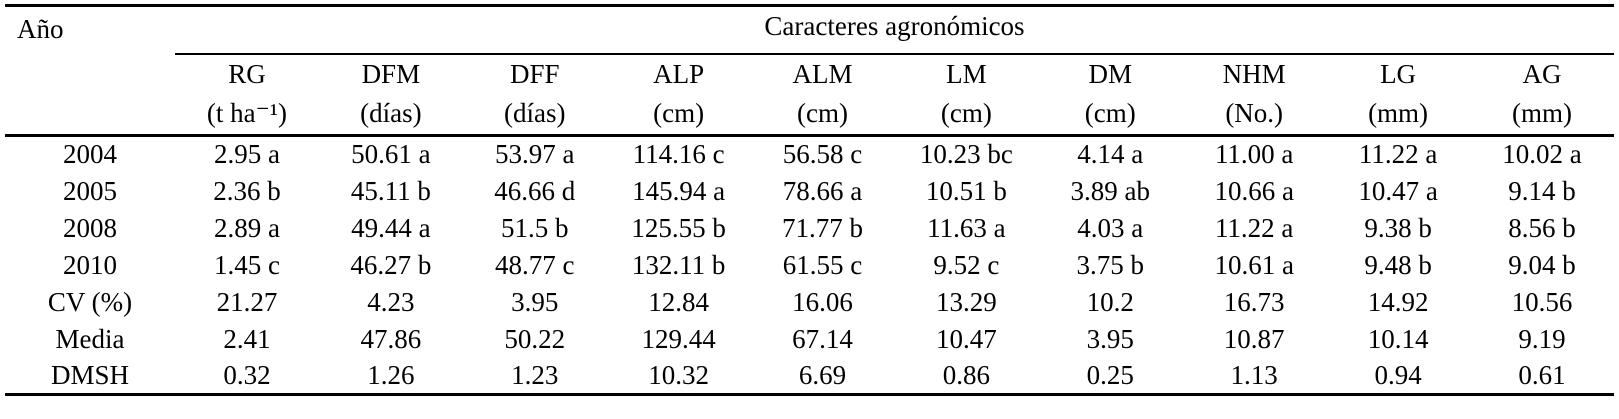 The height and width of the screenshot is (419, 1619). What do you see at coordinates (535, 374) in the screenshot?
I see `cell: 1.23` at bounding box center [535, 374].